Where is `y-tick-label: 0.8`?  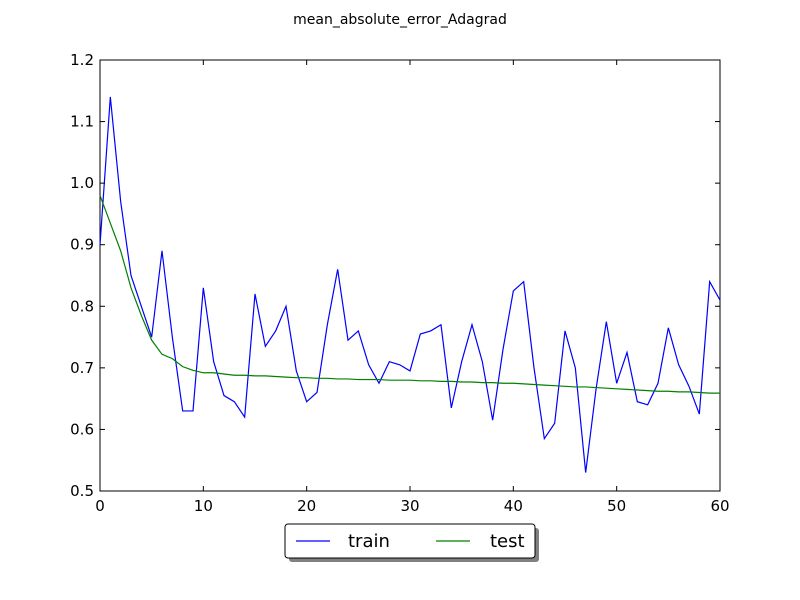
y-tick-label: 0.8 is located at coordinates (82, 306).